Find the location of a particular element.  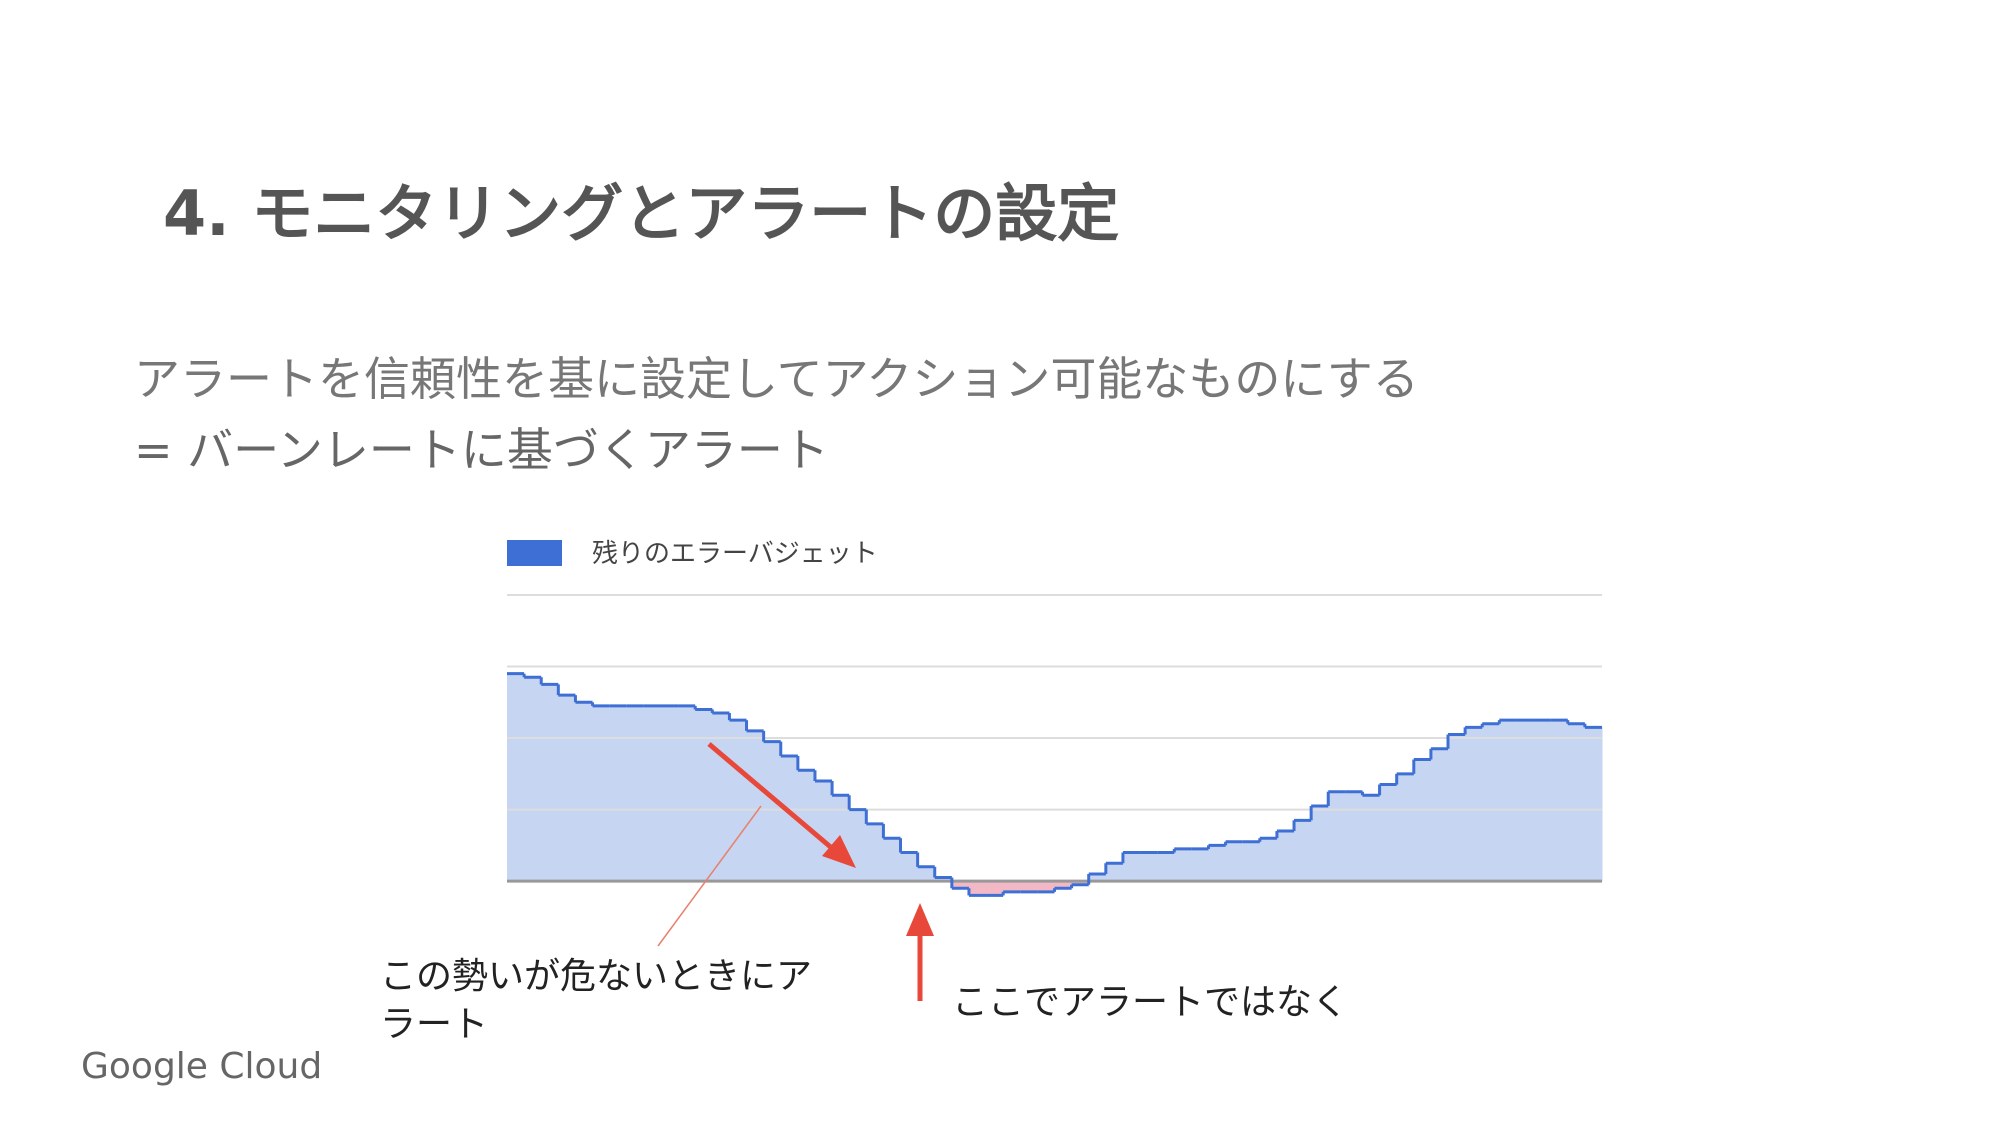

annotation: ラート is located at coordinates (434, 1024).